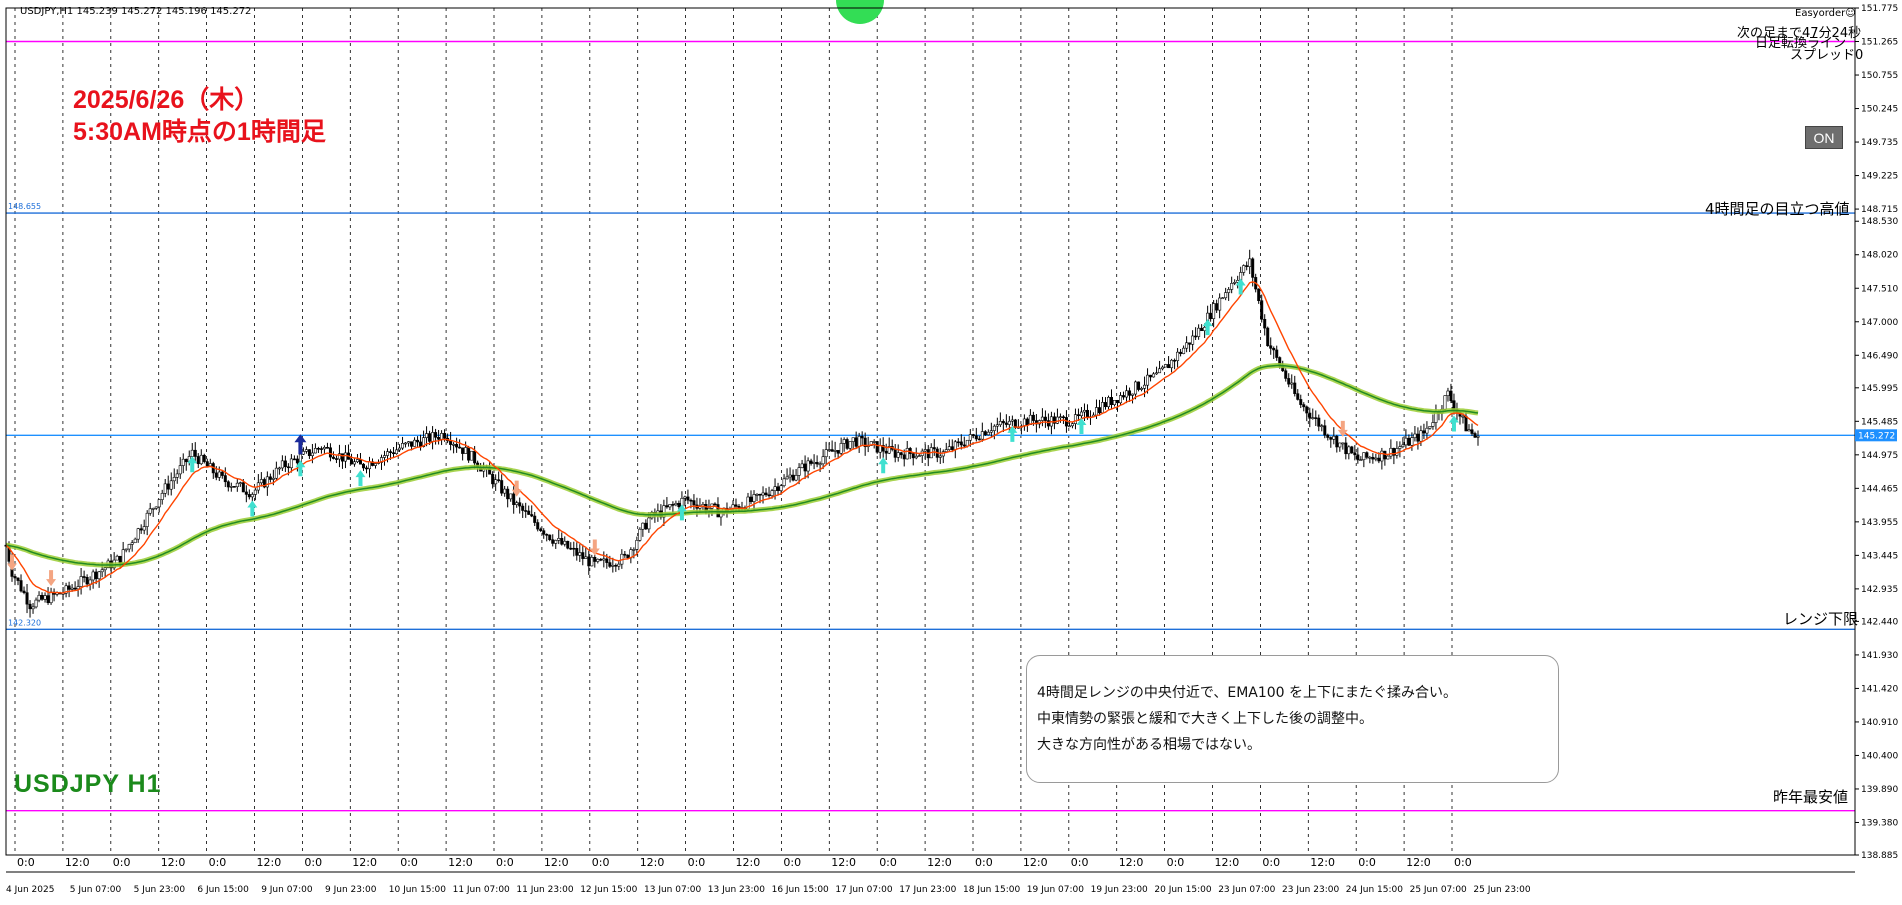  Describe the element at coordinates (1879, 456) in the screenshot. I see `y-tick-label: 144.975` at that location.